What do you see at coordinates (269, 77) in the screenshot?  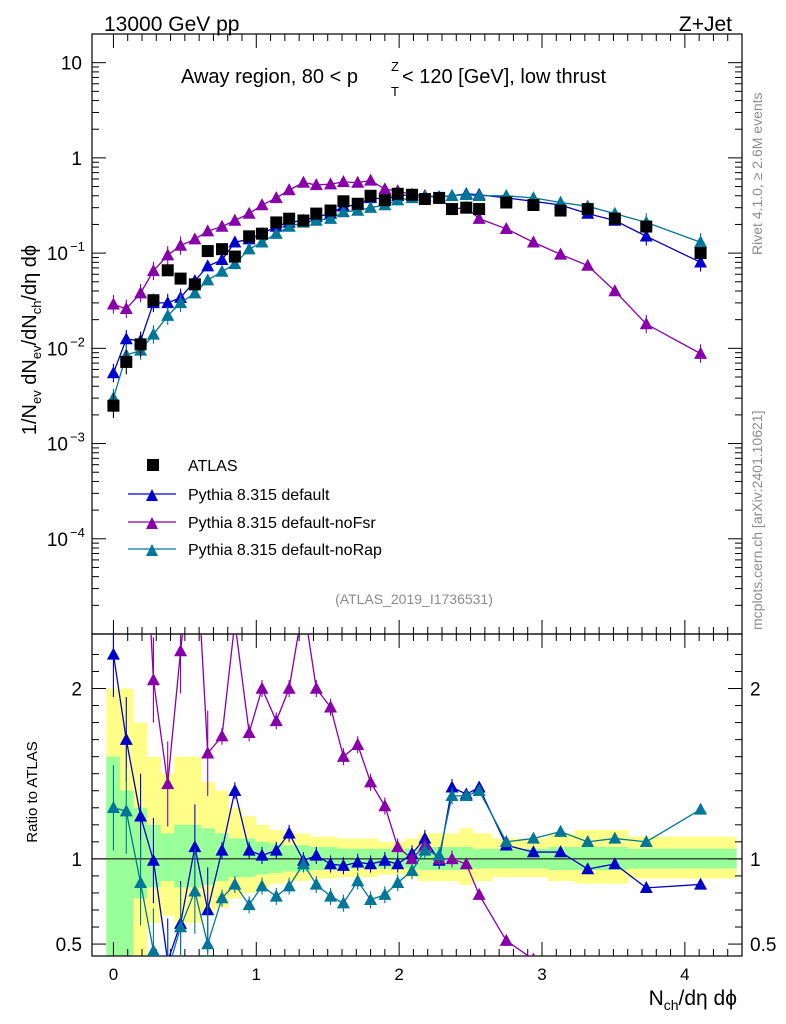 I see `region-title-head: Away region, 80 < p` at bounding box center [269, 77].